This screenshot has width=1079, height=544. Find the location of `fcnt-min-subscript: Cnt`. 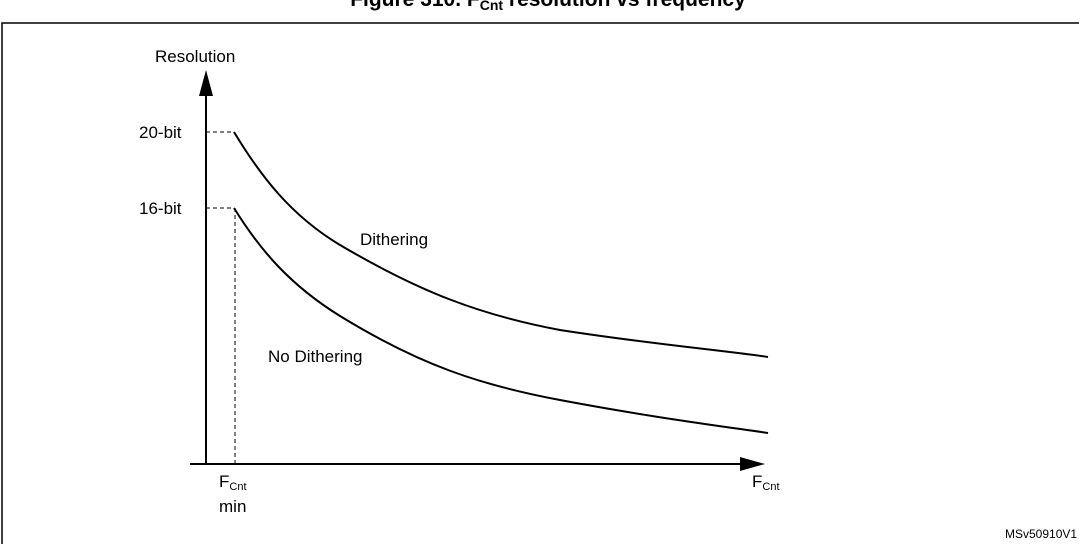

fcnt-min-subscript: Cnt is located at coordinates (237, 487).